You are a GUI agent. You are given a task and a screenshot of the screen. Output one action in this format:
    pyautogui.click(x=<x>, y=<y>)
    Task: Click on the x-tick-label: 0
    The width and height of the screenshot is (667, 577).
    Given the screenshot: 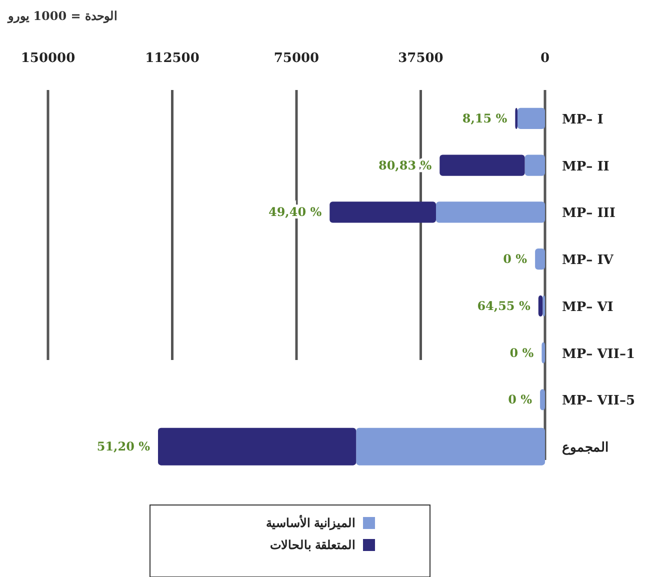 What is the action you would take?
    pyautogui.click(x=545, y=58)
    